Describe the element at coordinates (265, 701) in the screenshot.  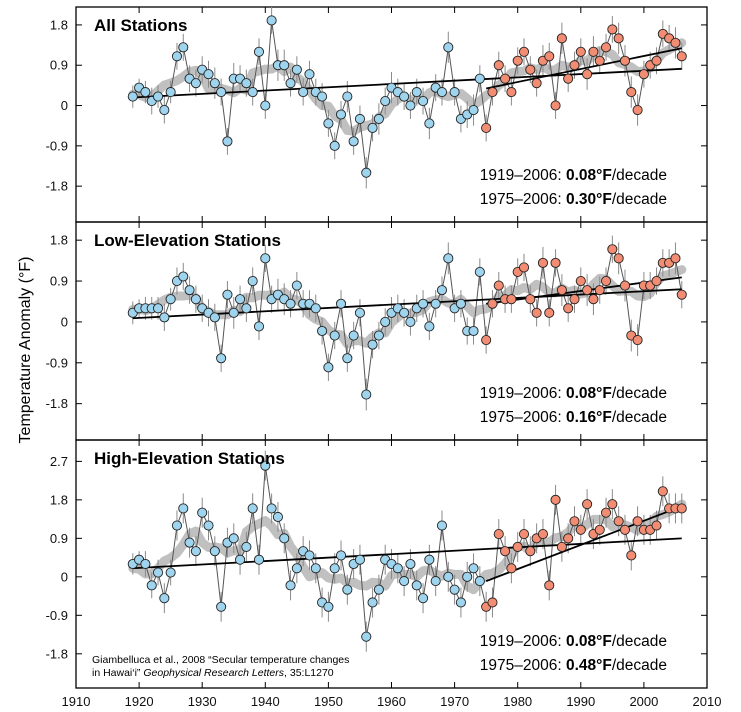
I see `x-tick-label: 1940` at that location.